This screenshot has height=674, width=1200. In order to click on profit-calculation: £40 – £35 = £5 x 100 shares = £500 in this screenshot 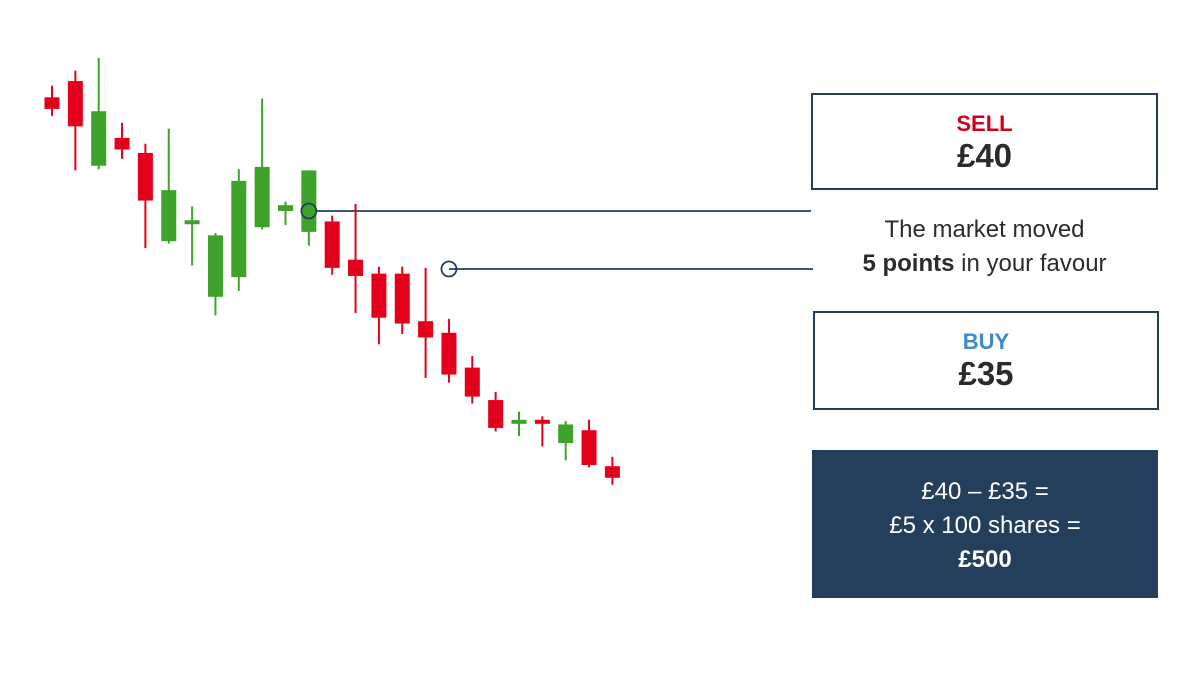, I will do `click(985, 524)`.